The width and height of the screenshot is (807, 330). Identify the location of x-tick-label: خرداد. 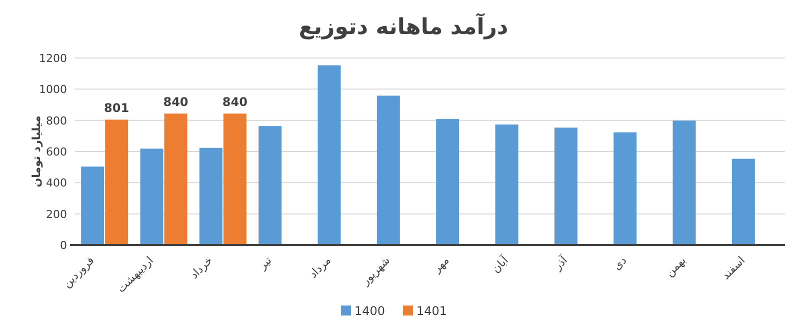
(202, 268).